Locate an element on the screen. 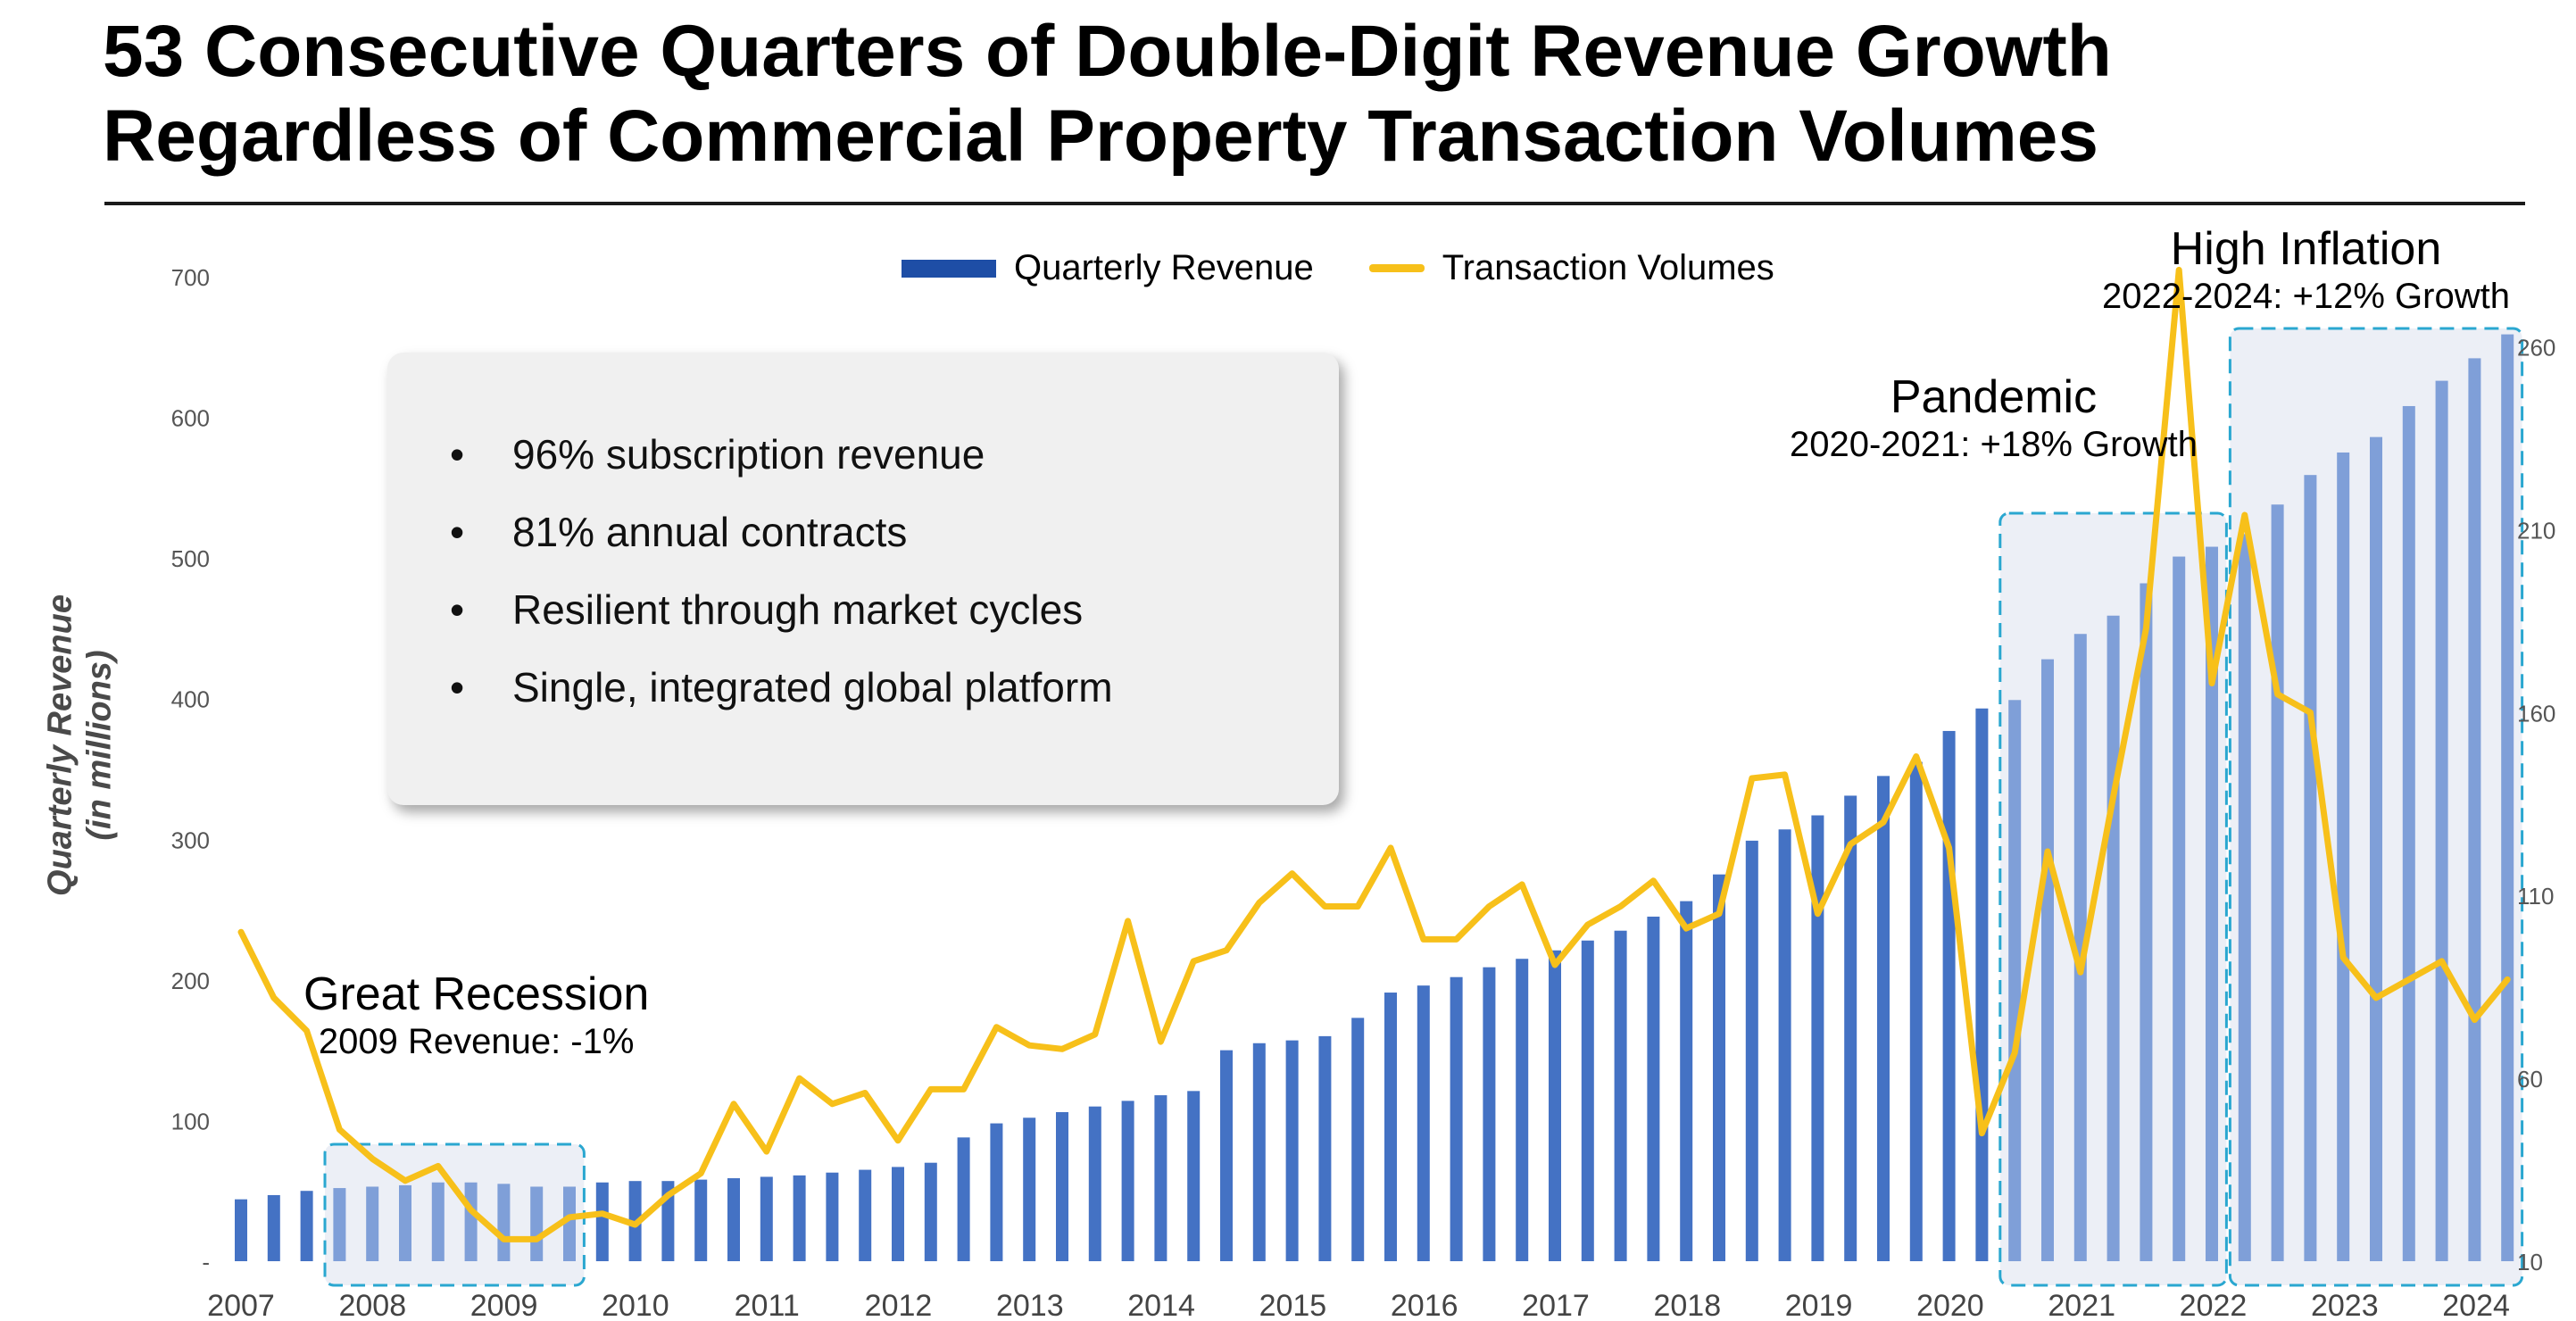  x-tick-label: 2019 is located at coordinates (1819, 1305).